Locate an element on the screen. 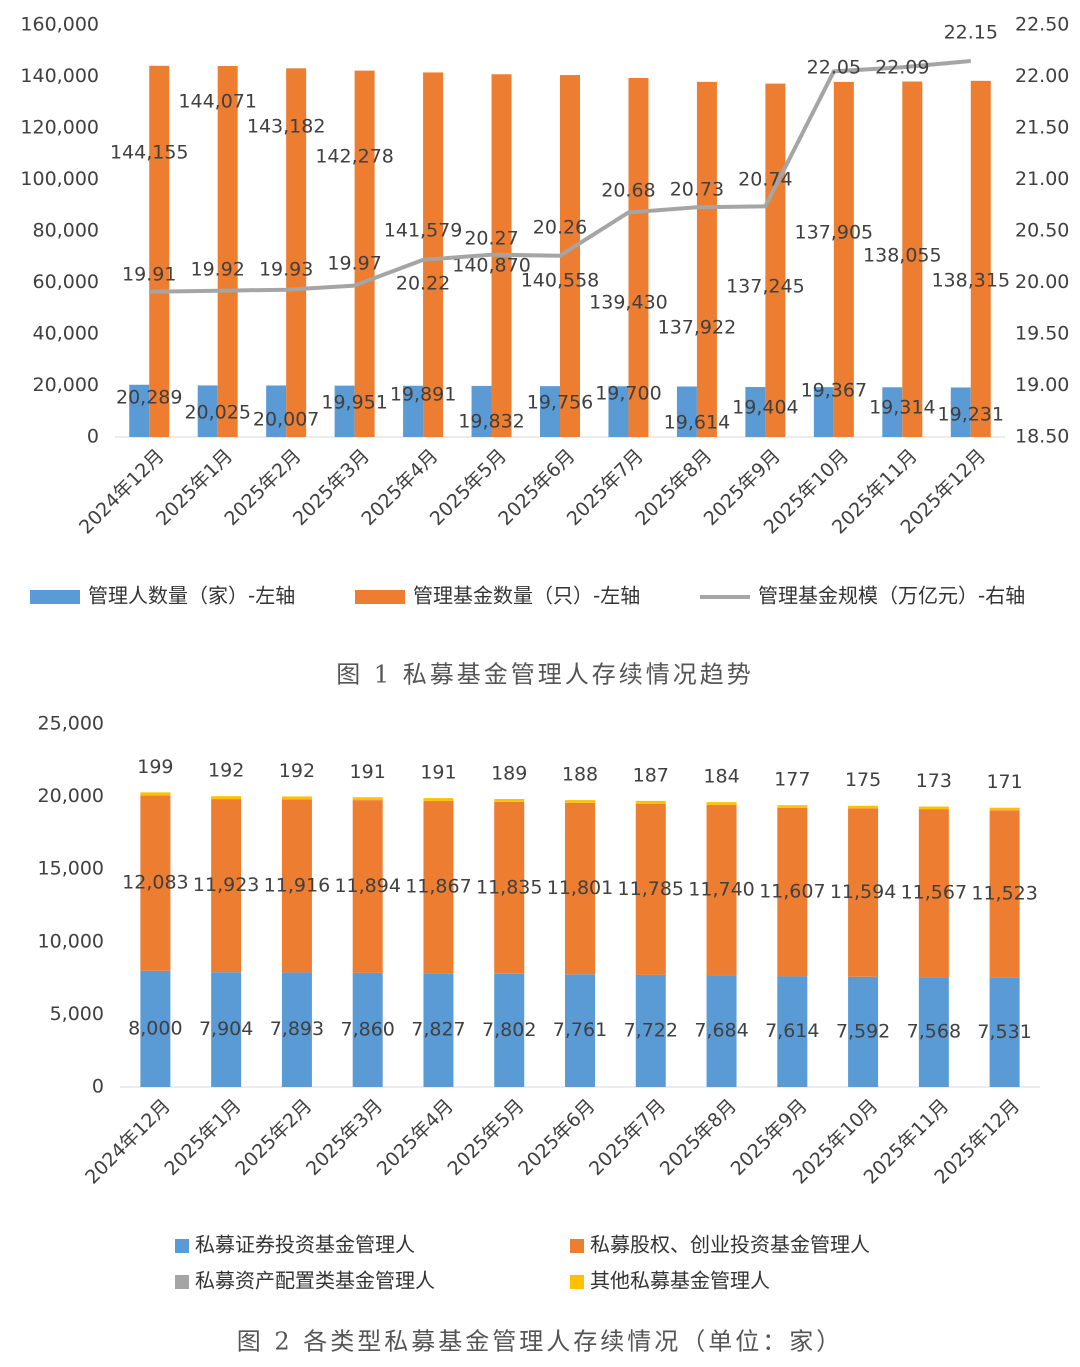  y2-tick-label: 19.00 is located at coordinates (1042, 385).